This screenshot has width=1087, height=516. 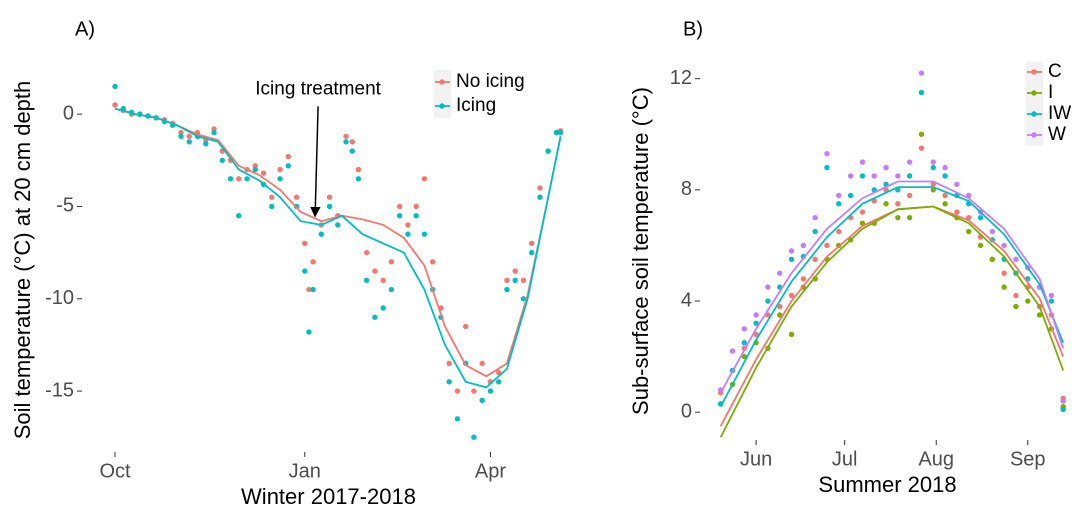 What do you see at coordinates (640, 251) in the screenshot?
I see `y-axis-title: Sub-surface soil temperature (°C)` at bounding box center [640, 251].